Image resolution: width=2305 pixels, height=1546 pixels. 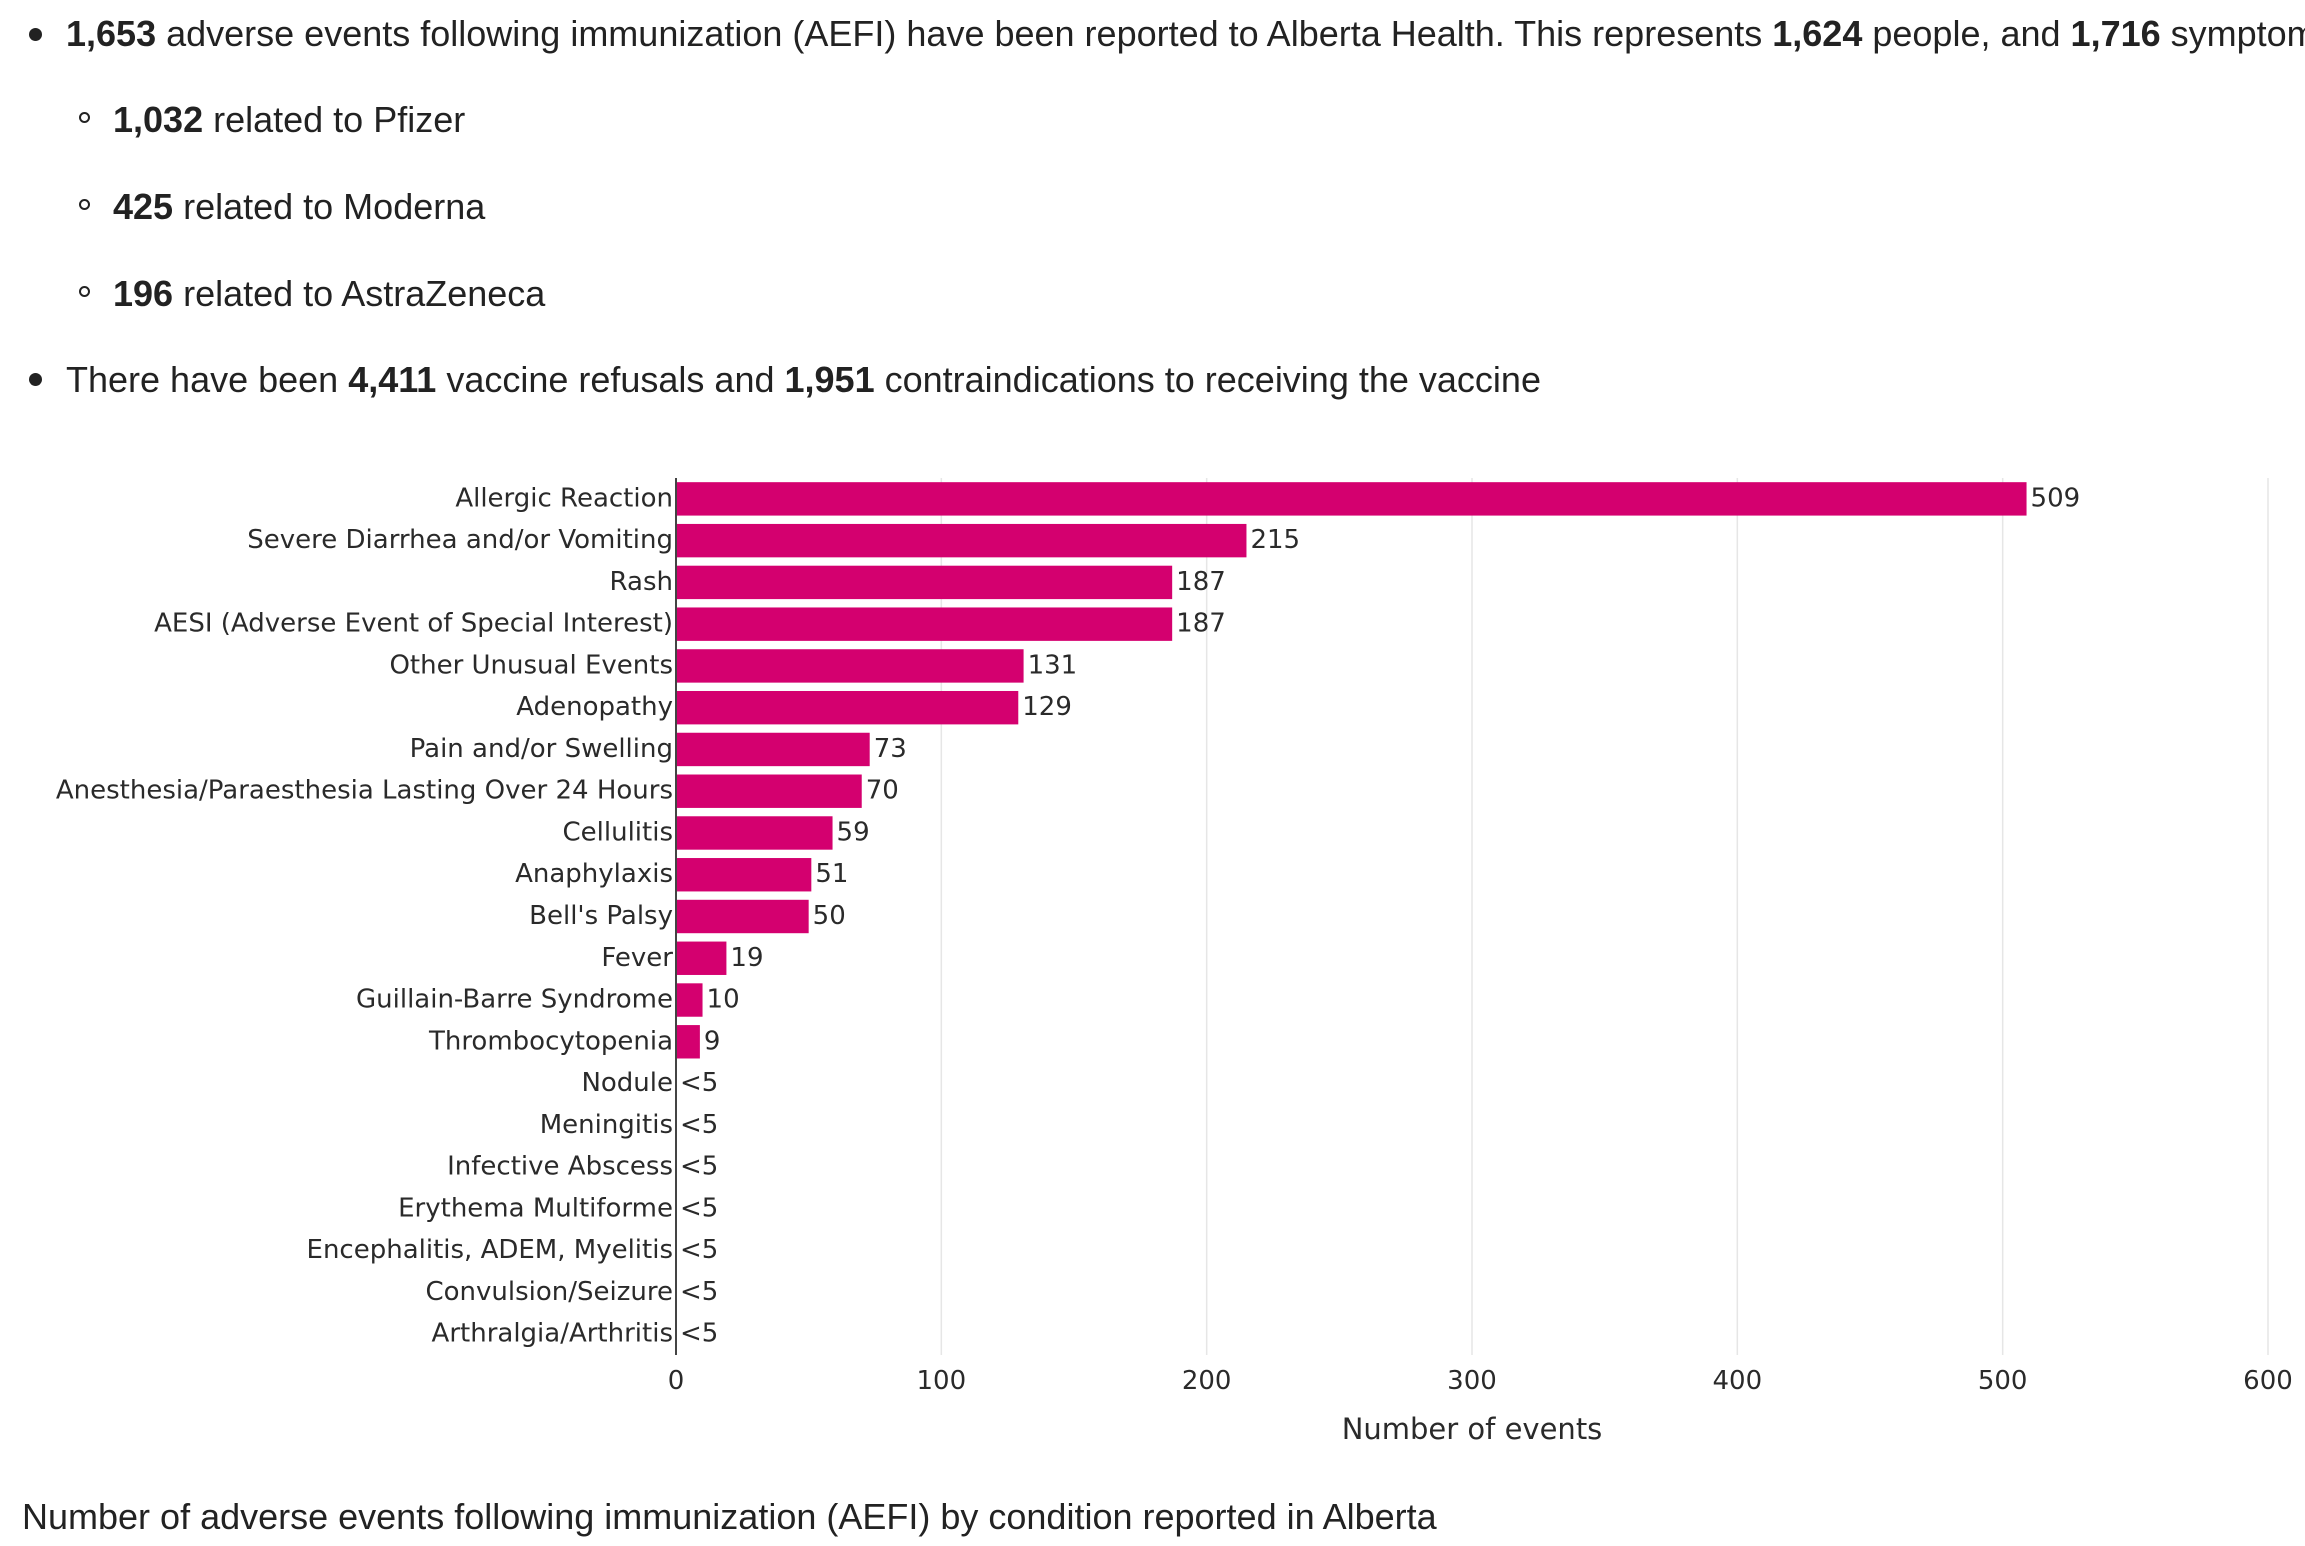 What do you see at coordinates (111, 33) in the screenshot?
I see `aefi-count: 1,653` at bounding box center [111, 33].